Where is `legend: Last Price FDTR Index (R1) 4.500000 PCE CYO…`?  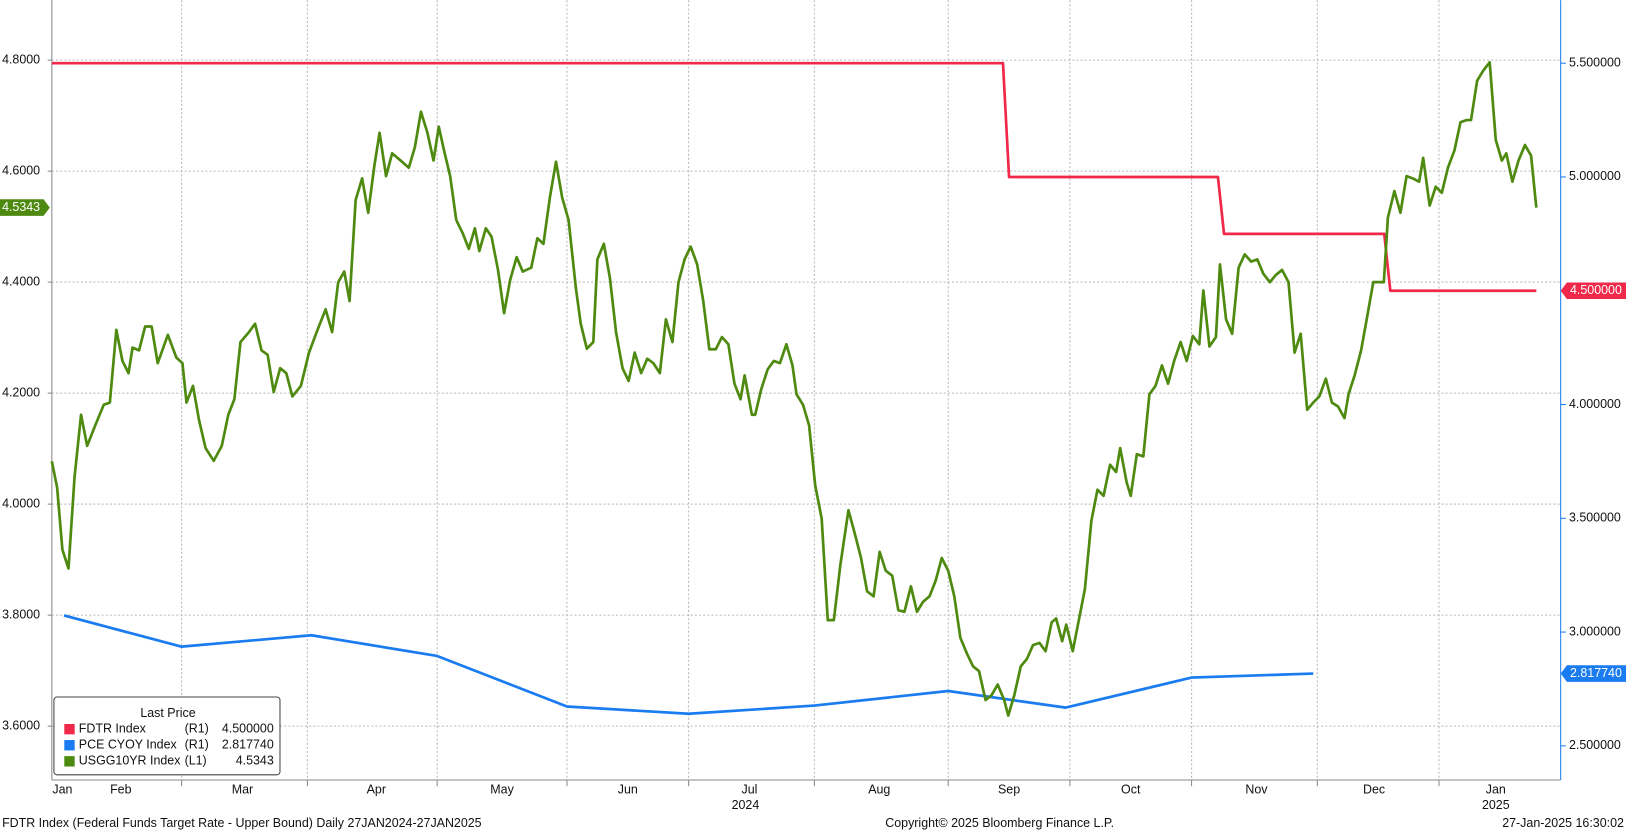
legend: Last Price FDTR Index (R1) 4.500000 PCE CYO… is located at coordinates (167, 736).